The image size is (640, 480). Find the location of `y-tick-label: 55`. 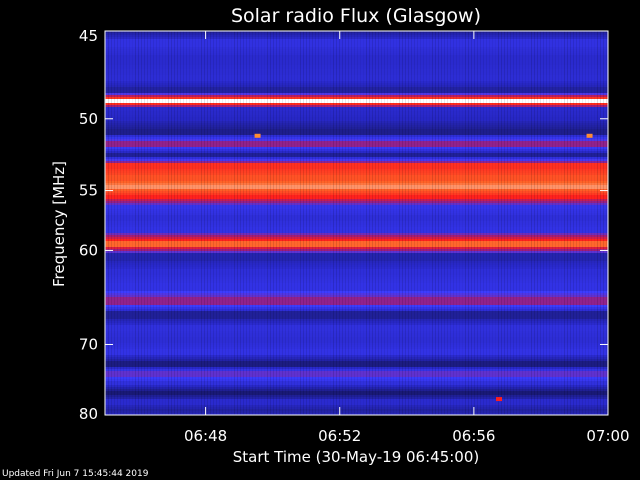

y-tick-label: 55 is located at coordinates (88, 191).